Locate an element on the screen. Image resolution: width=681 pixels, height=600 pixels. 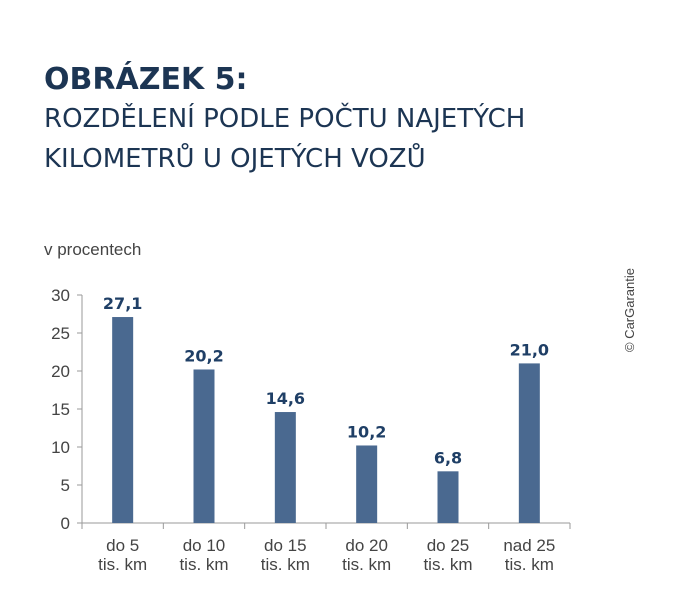
y-tick-label: 30 is located at coordinates (60, 295).